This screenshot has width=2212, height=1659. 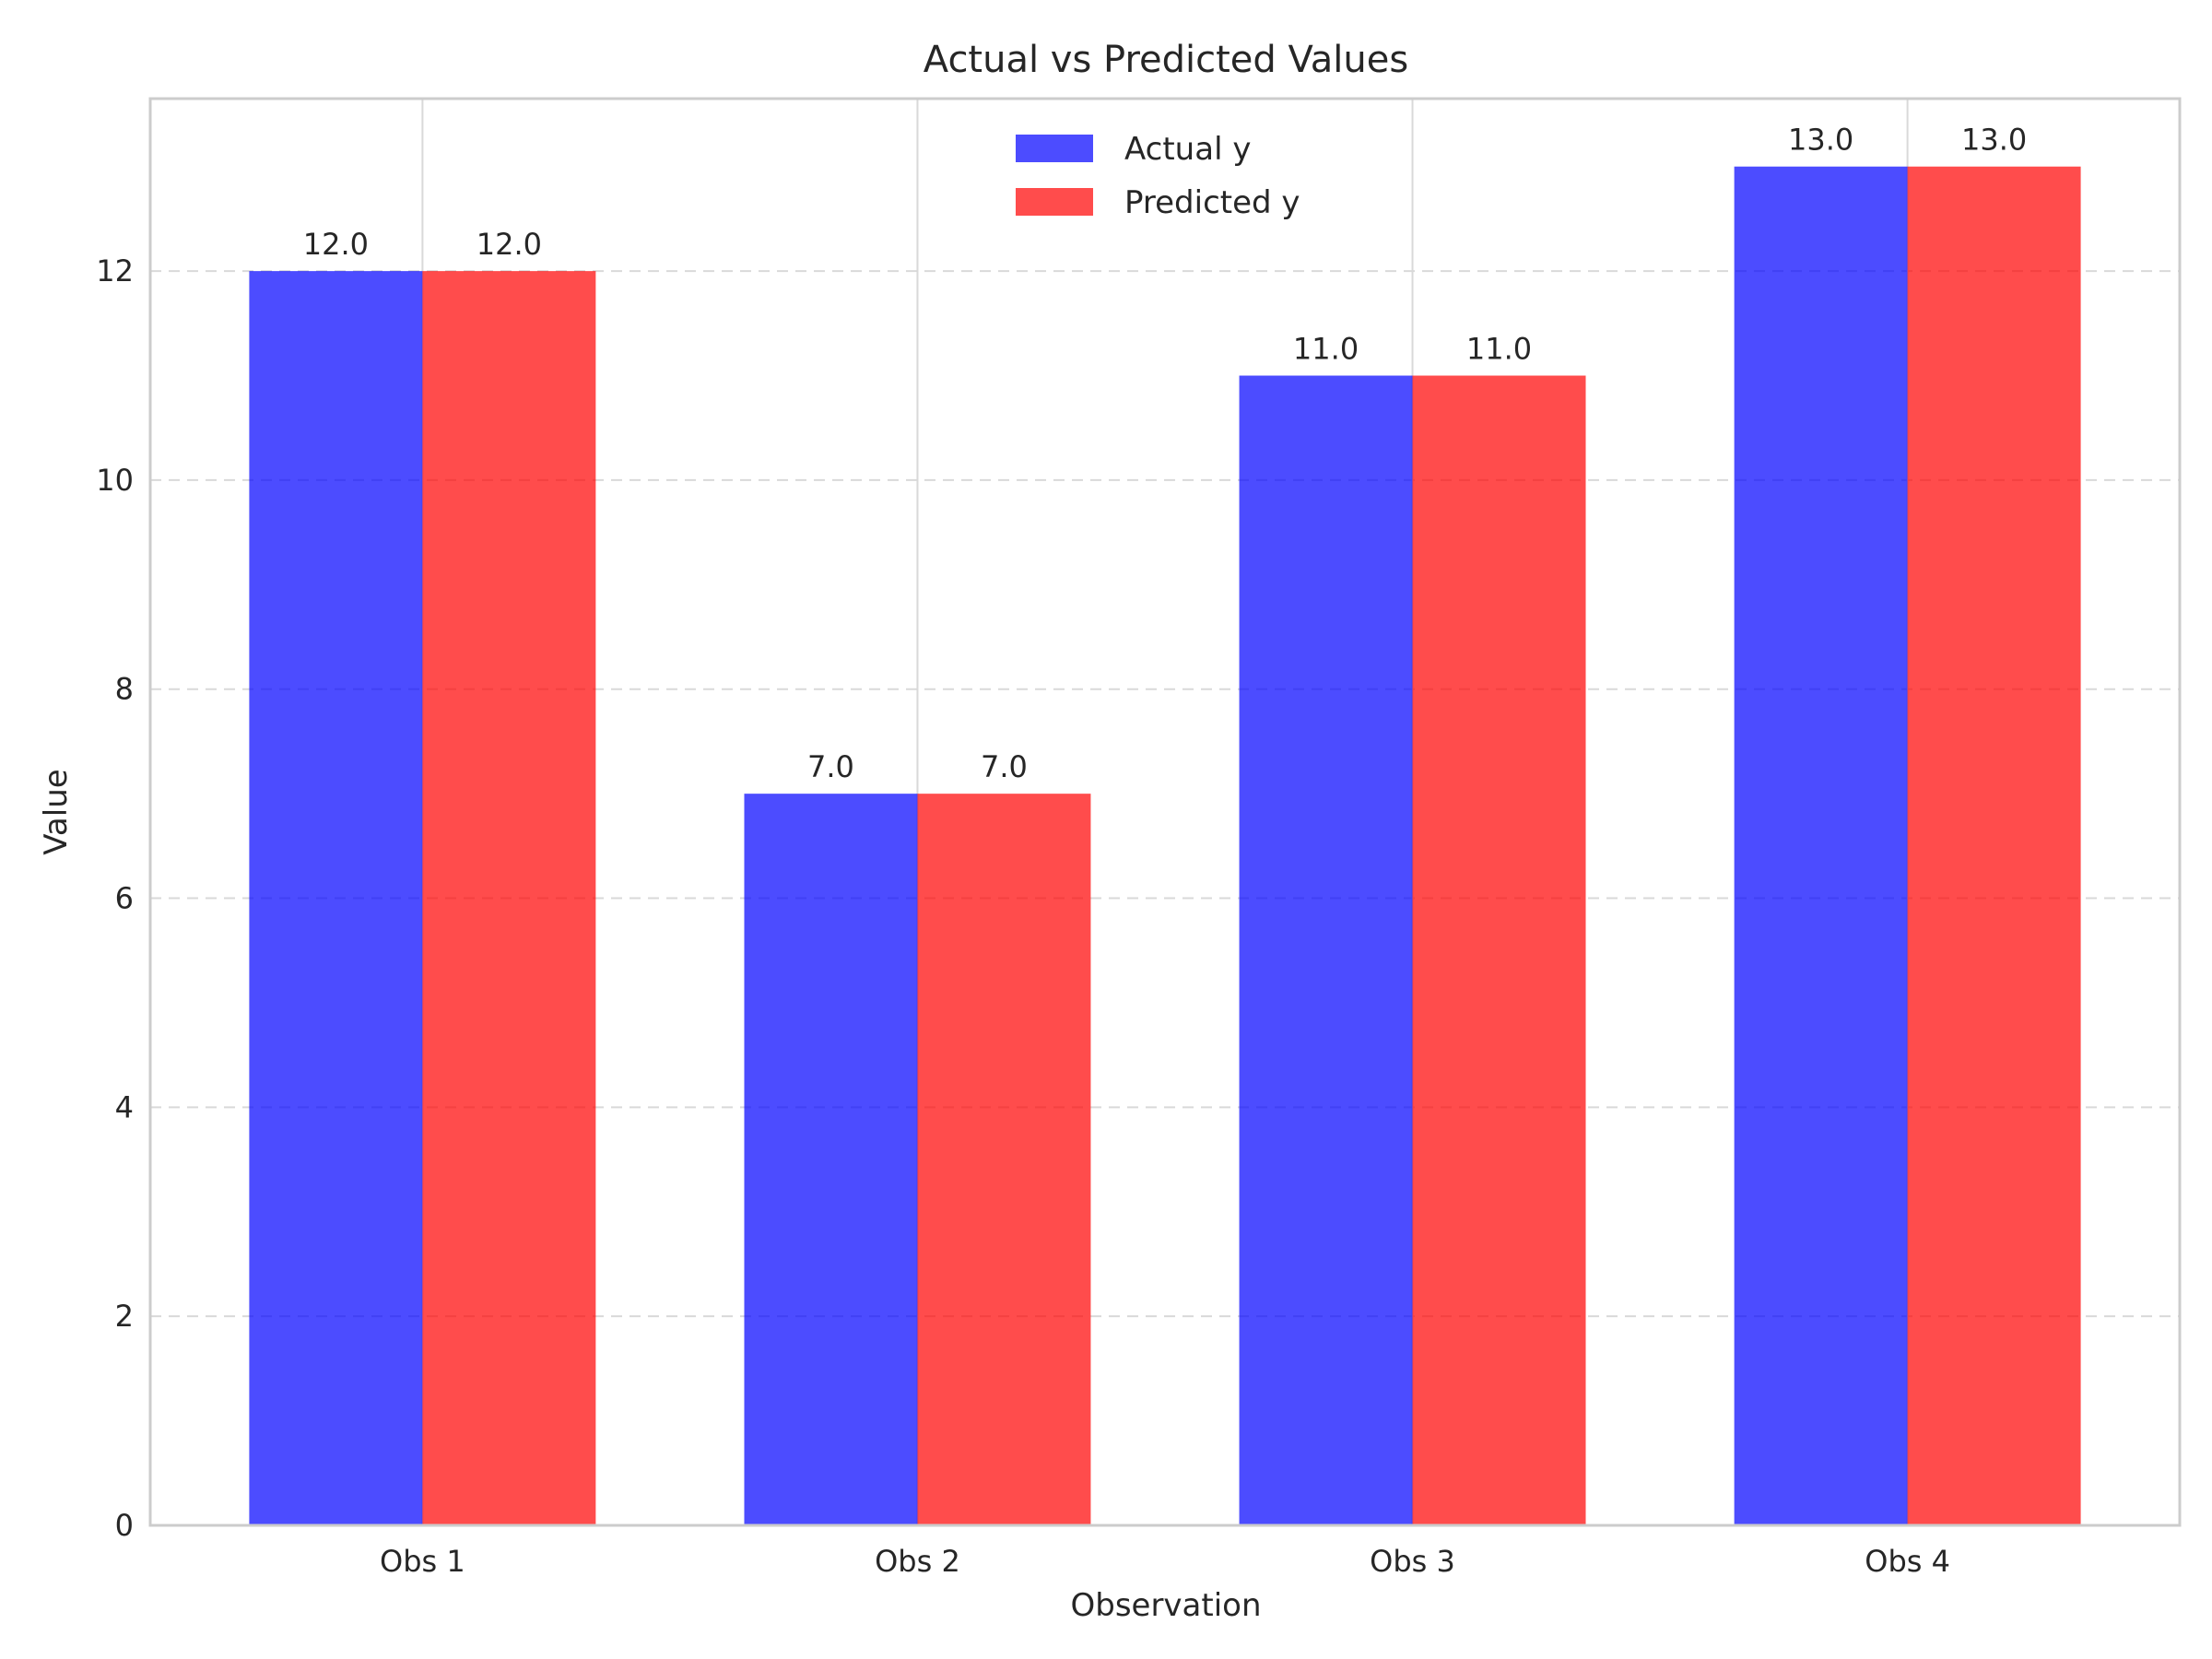 What do you see at coordinates (115, 480) in the screenshot?
I see `y-tick-label: 10` at bounding box center [115, 480].